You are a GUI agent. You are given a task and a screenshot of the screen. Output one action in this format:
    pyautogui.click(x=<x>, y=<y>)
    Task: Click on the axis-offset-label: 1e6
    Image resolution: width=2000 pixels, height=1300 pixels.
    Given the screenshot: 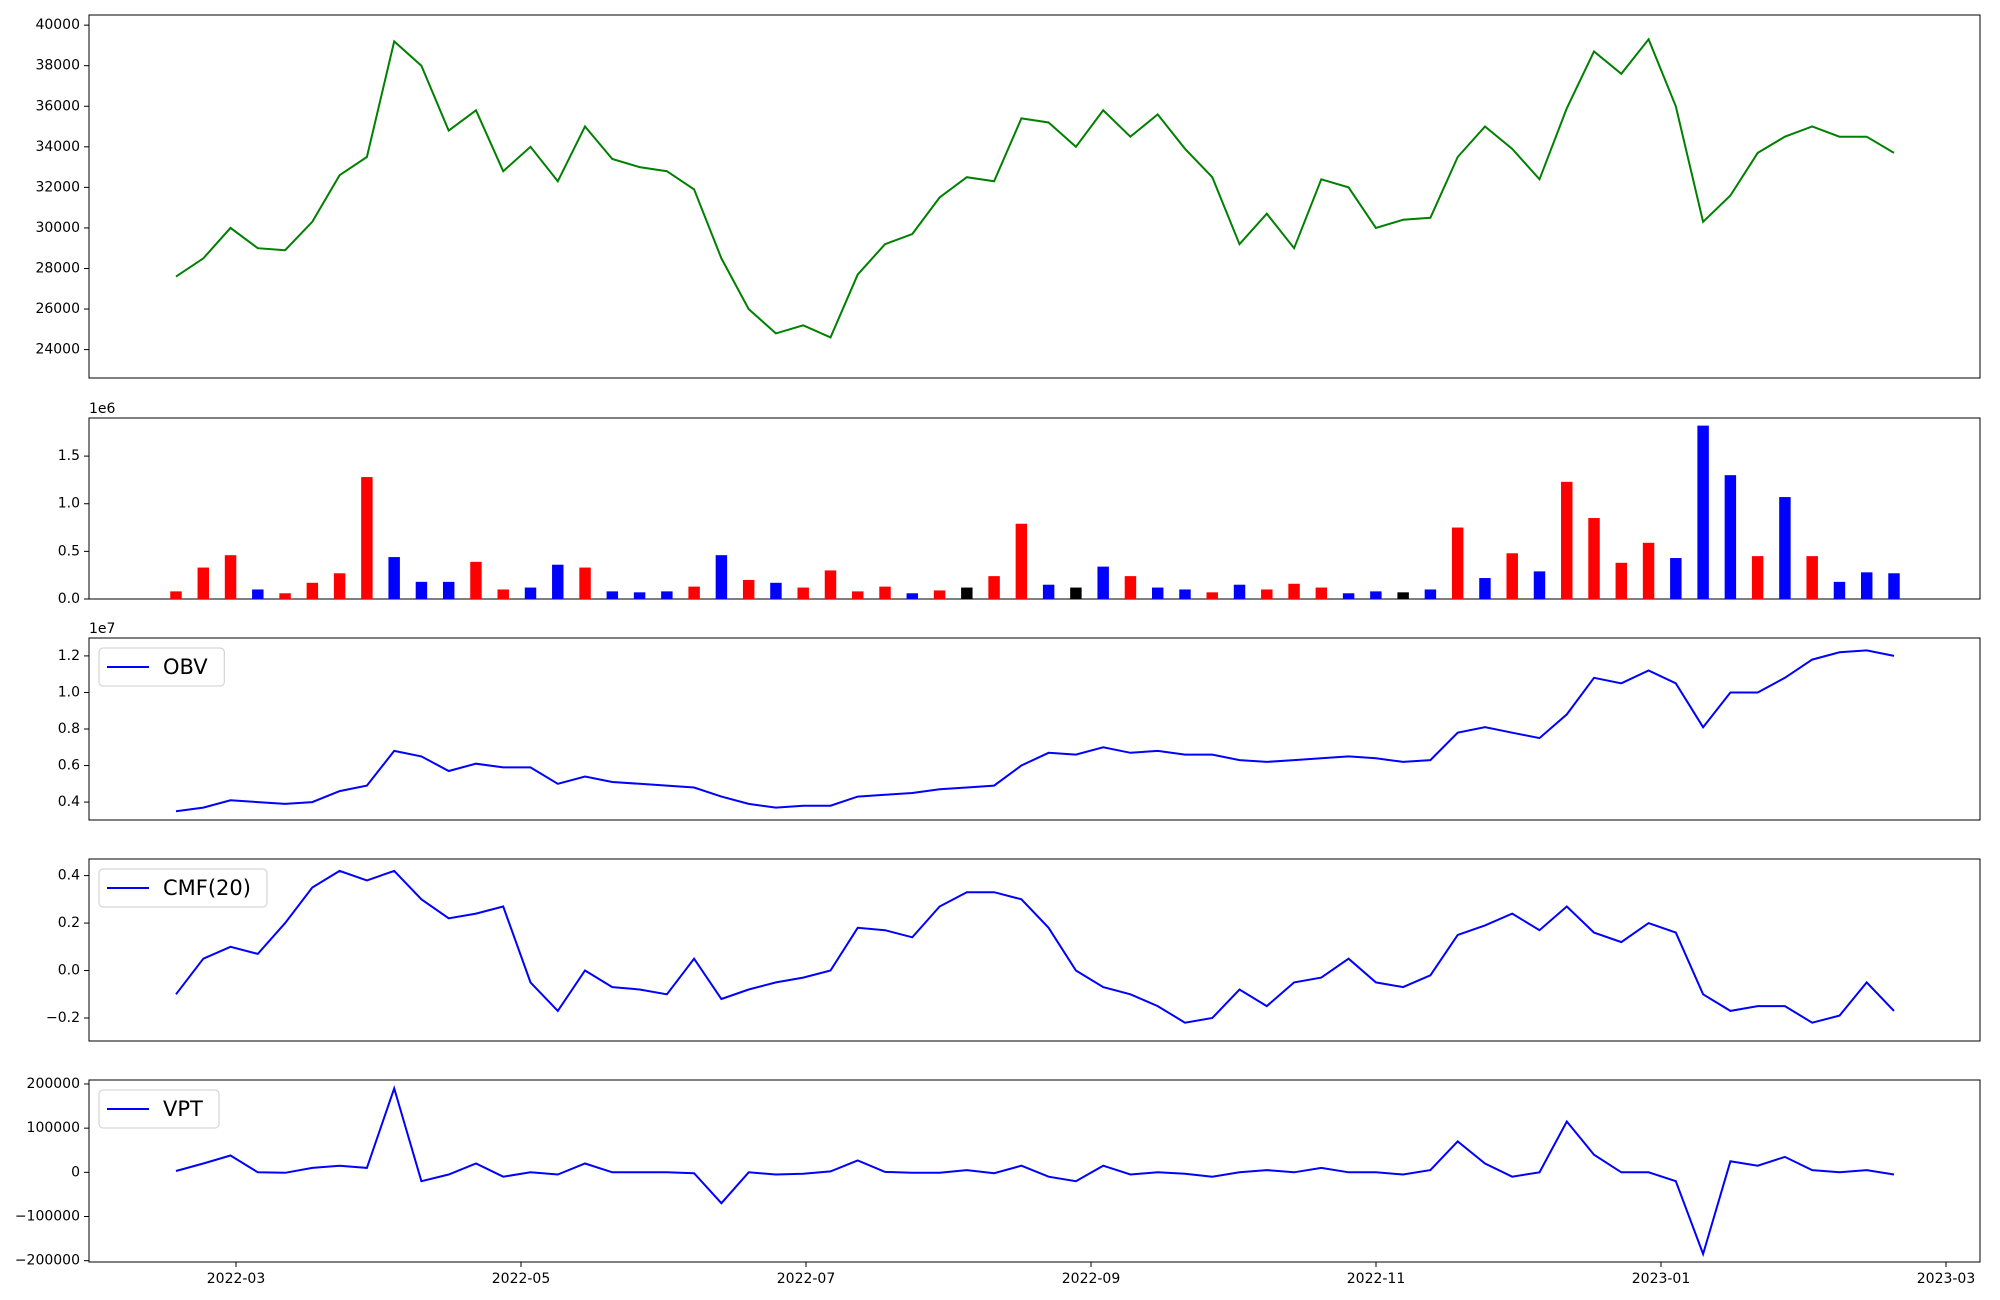 What is the action you would take?
    pyautogui.click(x=102, y=409)
    